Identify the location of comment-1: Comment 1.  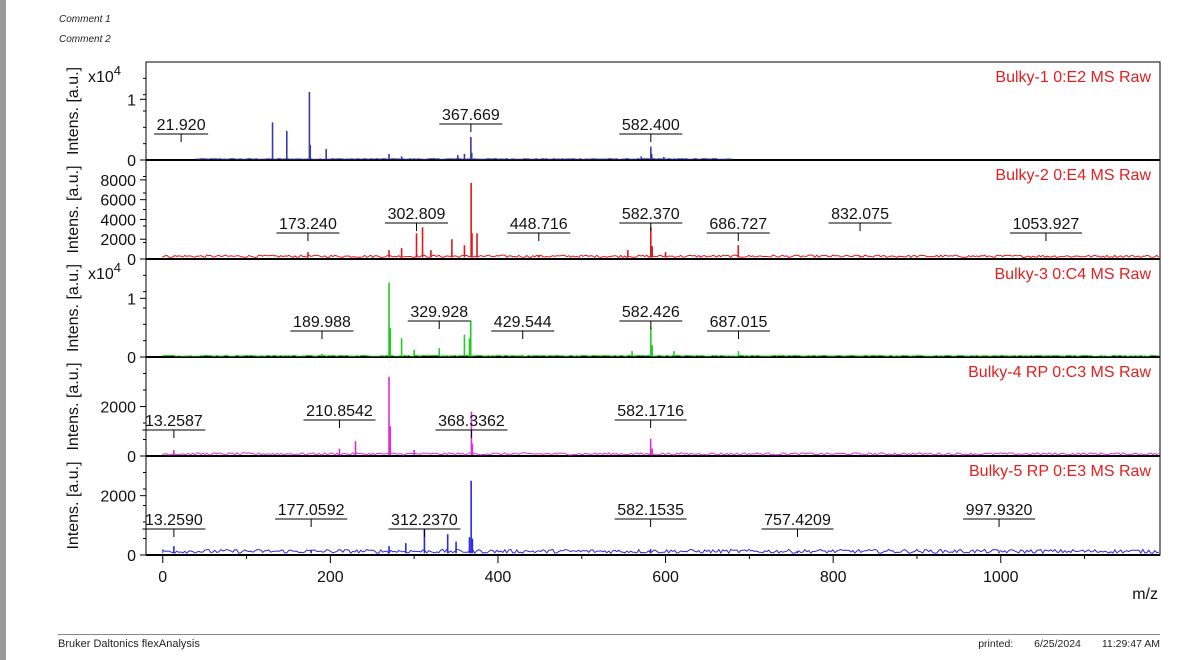
(85, 19).